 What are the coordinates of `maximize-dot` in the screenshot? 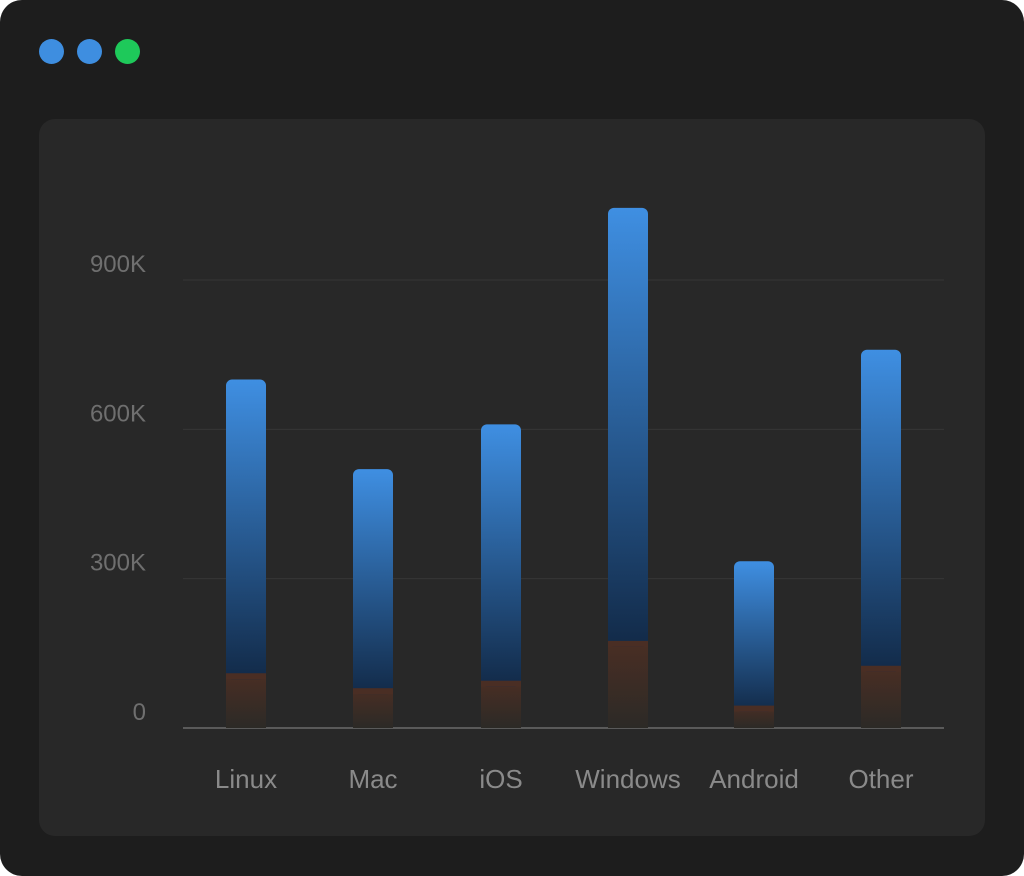 It's located at (127, 51).